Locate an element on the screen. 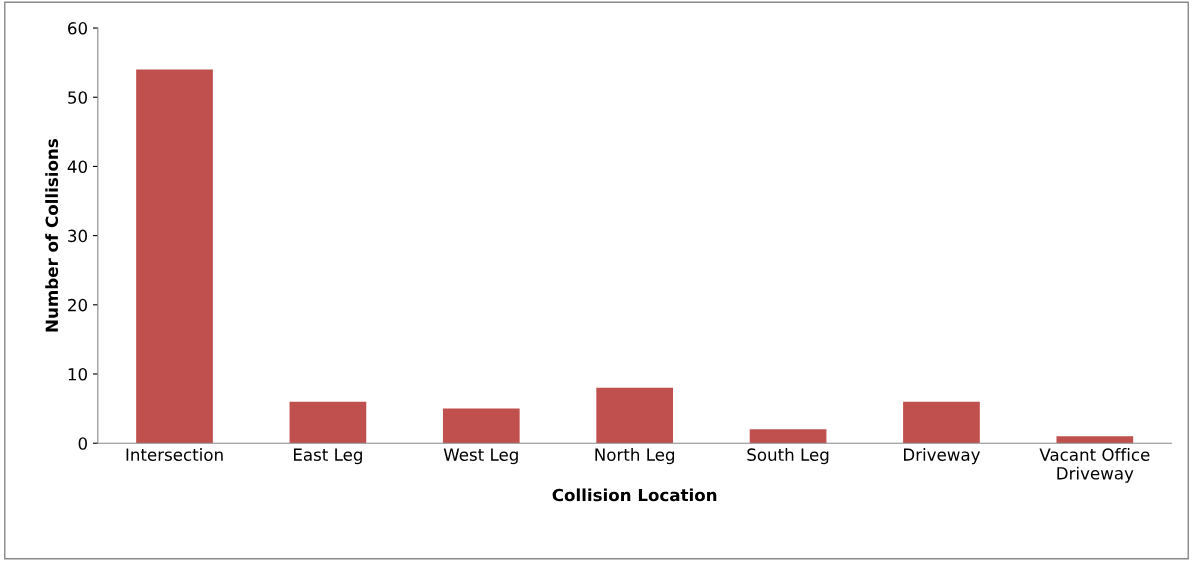 The image size is (1193, 561). x-tick-label: South Leg is located at coordinates (788, 456).